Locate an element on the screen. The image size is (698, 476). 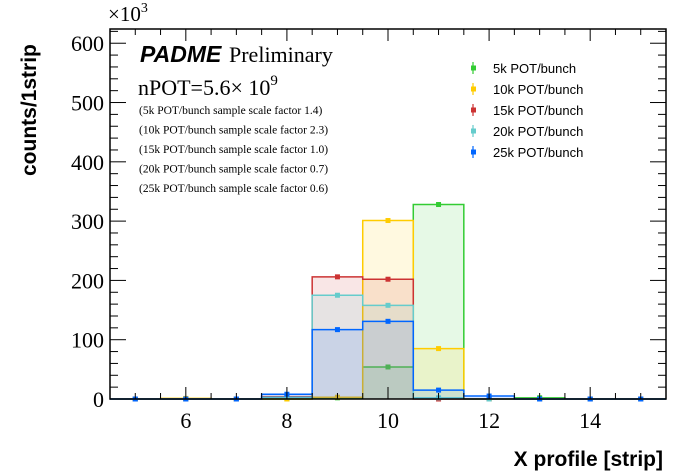
y-axis-title: counts/1strip is located at coordinates (29, 110).